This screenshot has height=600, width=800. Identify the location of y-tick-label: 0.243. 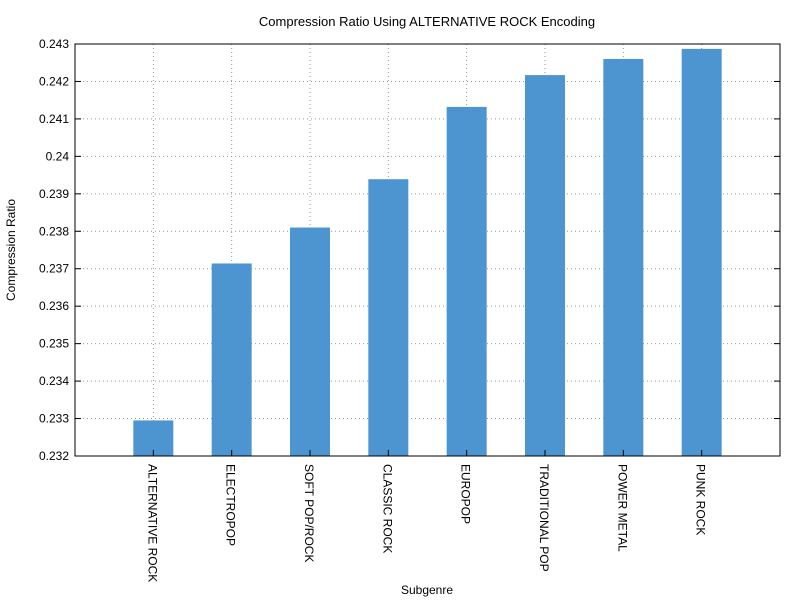
(54, 44).